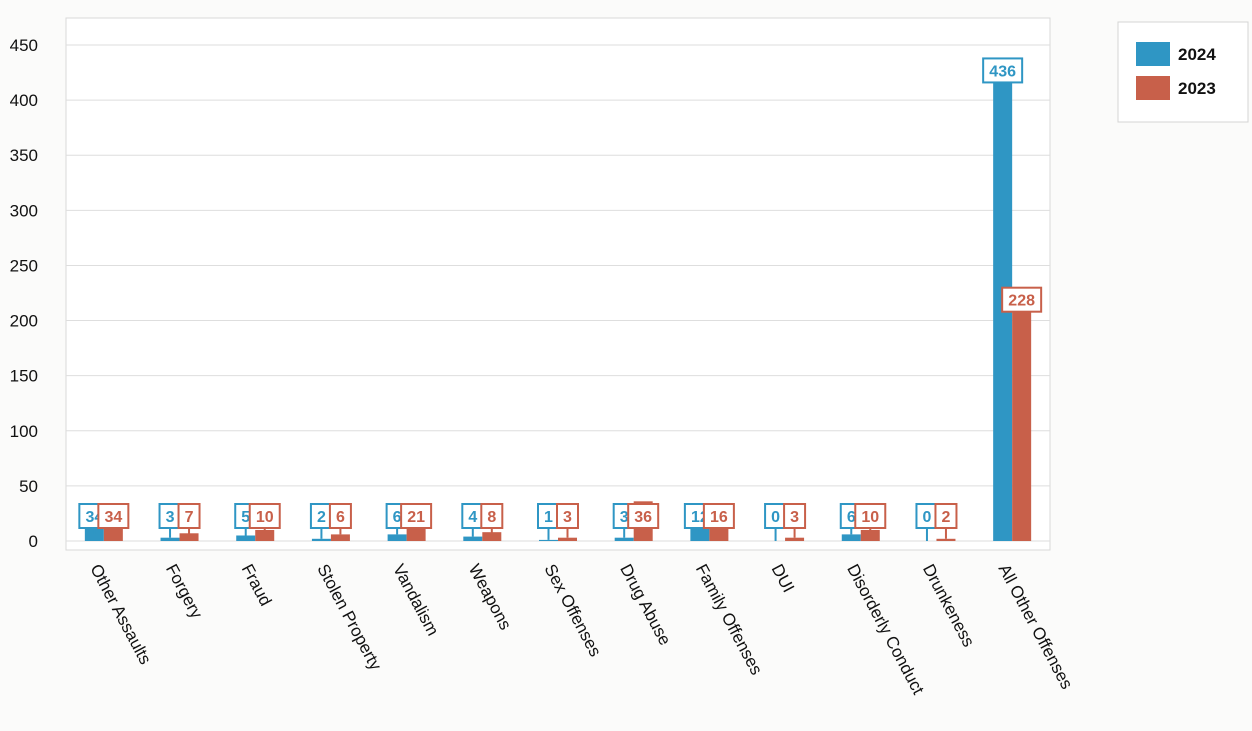 The height and width of the screenshot is (731, 1252). I want to click on category-label: Disorderly Conduct, so click(885, 629).